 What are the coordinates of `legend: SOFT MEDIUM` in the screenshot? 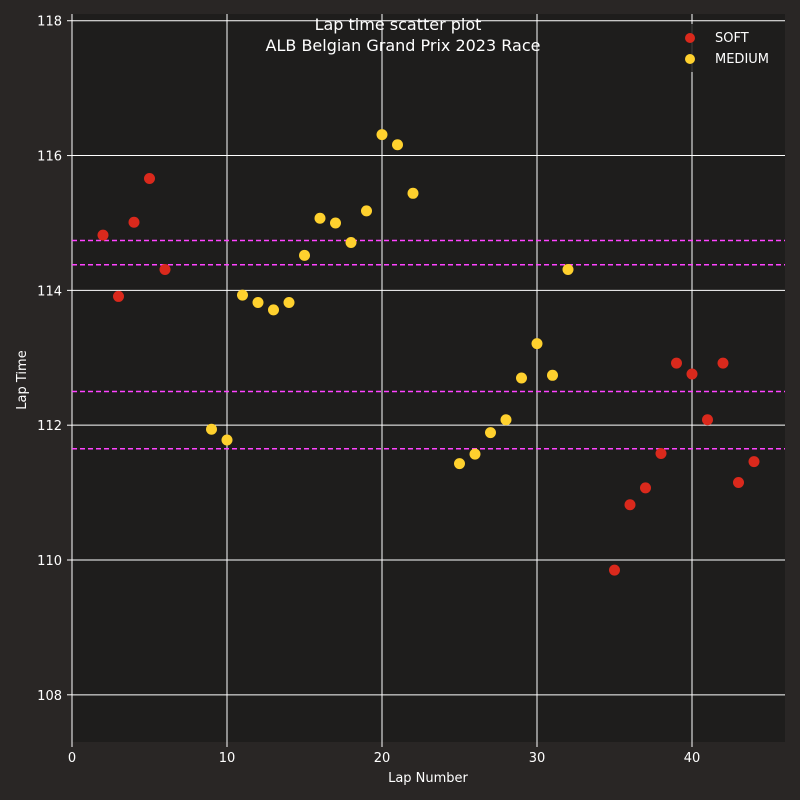 It's located at (726, 48).